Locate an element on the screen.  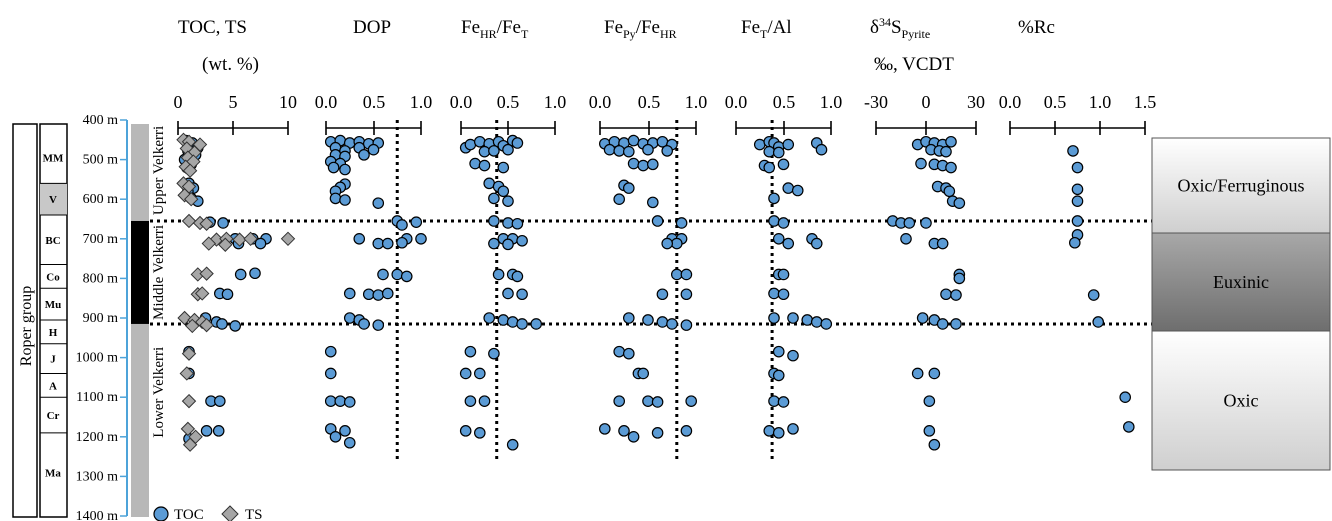
legend: TOC TS is located at coordinates (208, 513).